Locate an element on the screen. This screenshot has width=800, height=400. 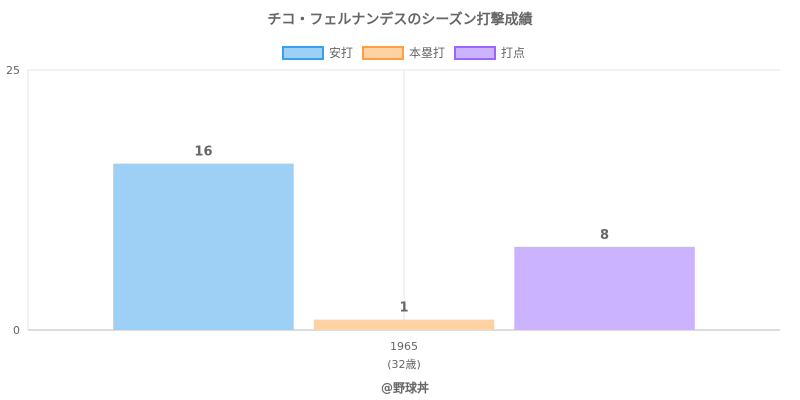
chart-title: チコ・フェルナンデスのシーズン打撃成績 is located at coordinates (399, 19).